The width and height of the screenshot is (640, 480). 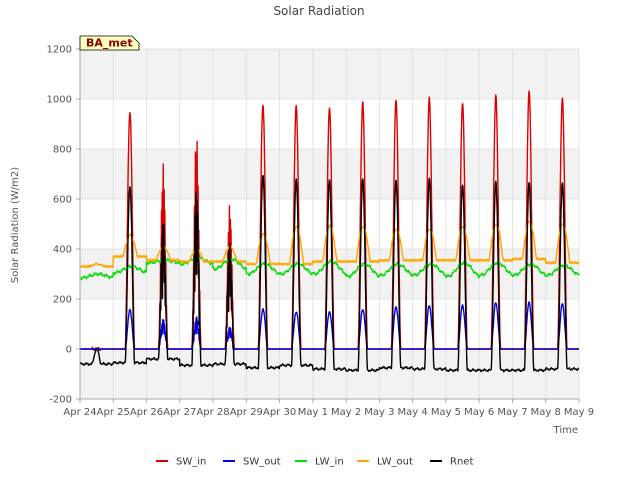 What do you see at coordinates (329, 462) in the screenshot?
I see `legend-label: LW_in` at bounding box center [329, 462].